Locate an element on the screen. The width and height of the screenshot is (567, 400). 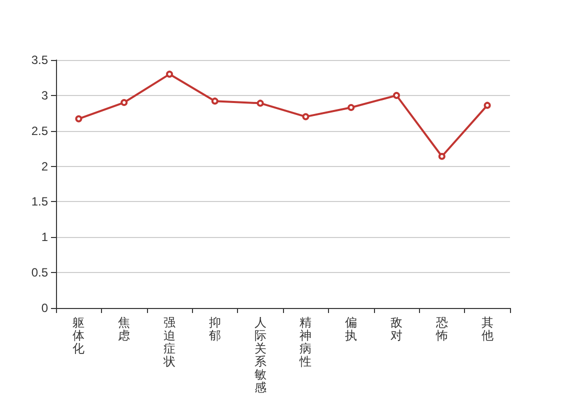
y-tick-label: 2.5 is located at coordinates (39, 131).